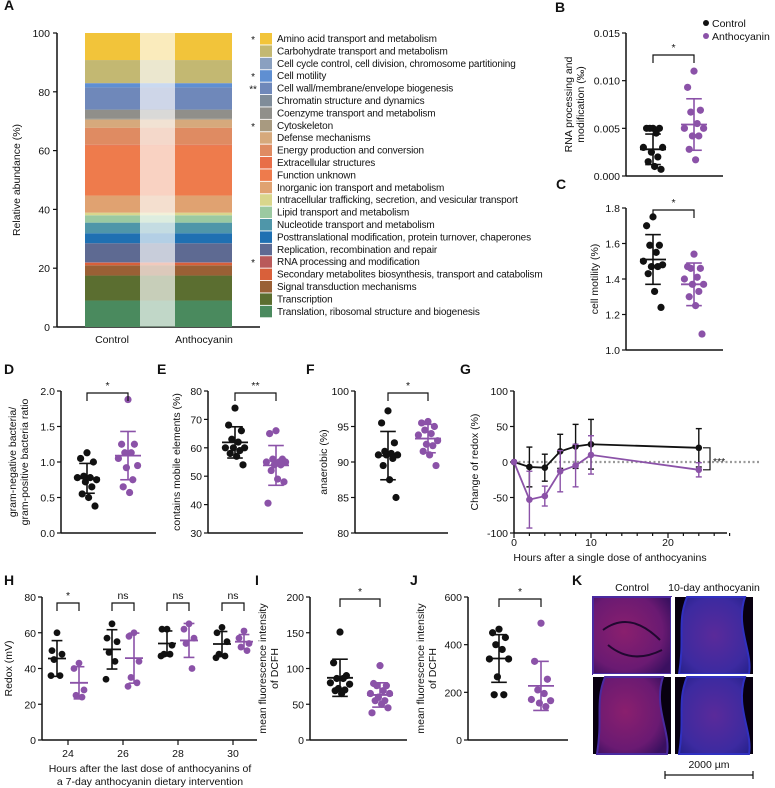 This screenshot has width=775, height=788. I want to click on j-y-tick-label: 0, so click(459, 741).